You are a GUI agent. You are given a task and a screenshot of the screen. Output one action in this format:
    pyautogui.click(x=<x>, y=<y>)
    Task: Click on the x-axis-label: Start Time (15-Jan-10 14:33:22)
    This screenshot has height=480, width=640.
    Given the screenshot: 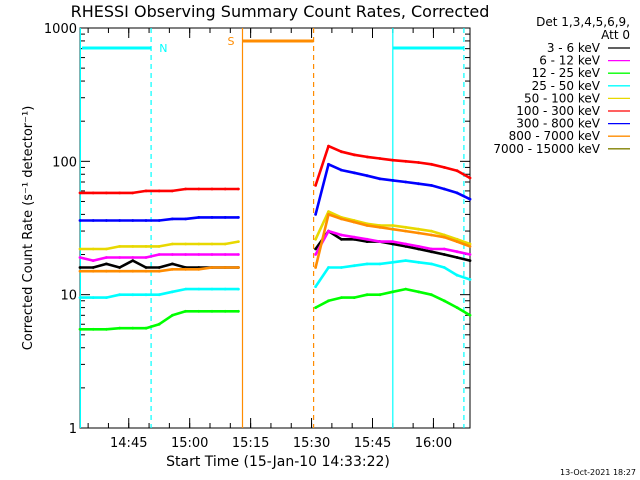 What is the action you would take?
    pyautogui.click(x=278, y=462)
    